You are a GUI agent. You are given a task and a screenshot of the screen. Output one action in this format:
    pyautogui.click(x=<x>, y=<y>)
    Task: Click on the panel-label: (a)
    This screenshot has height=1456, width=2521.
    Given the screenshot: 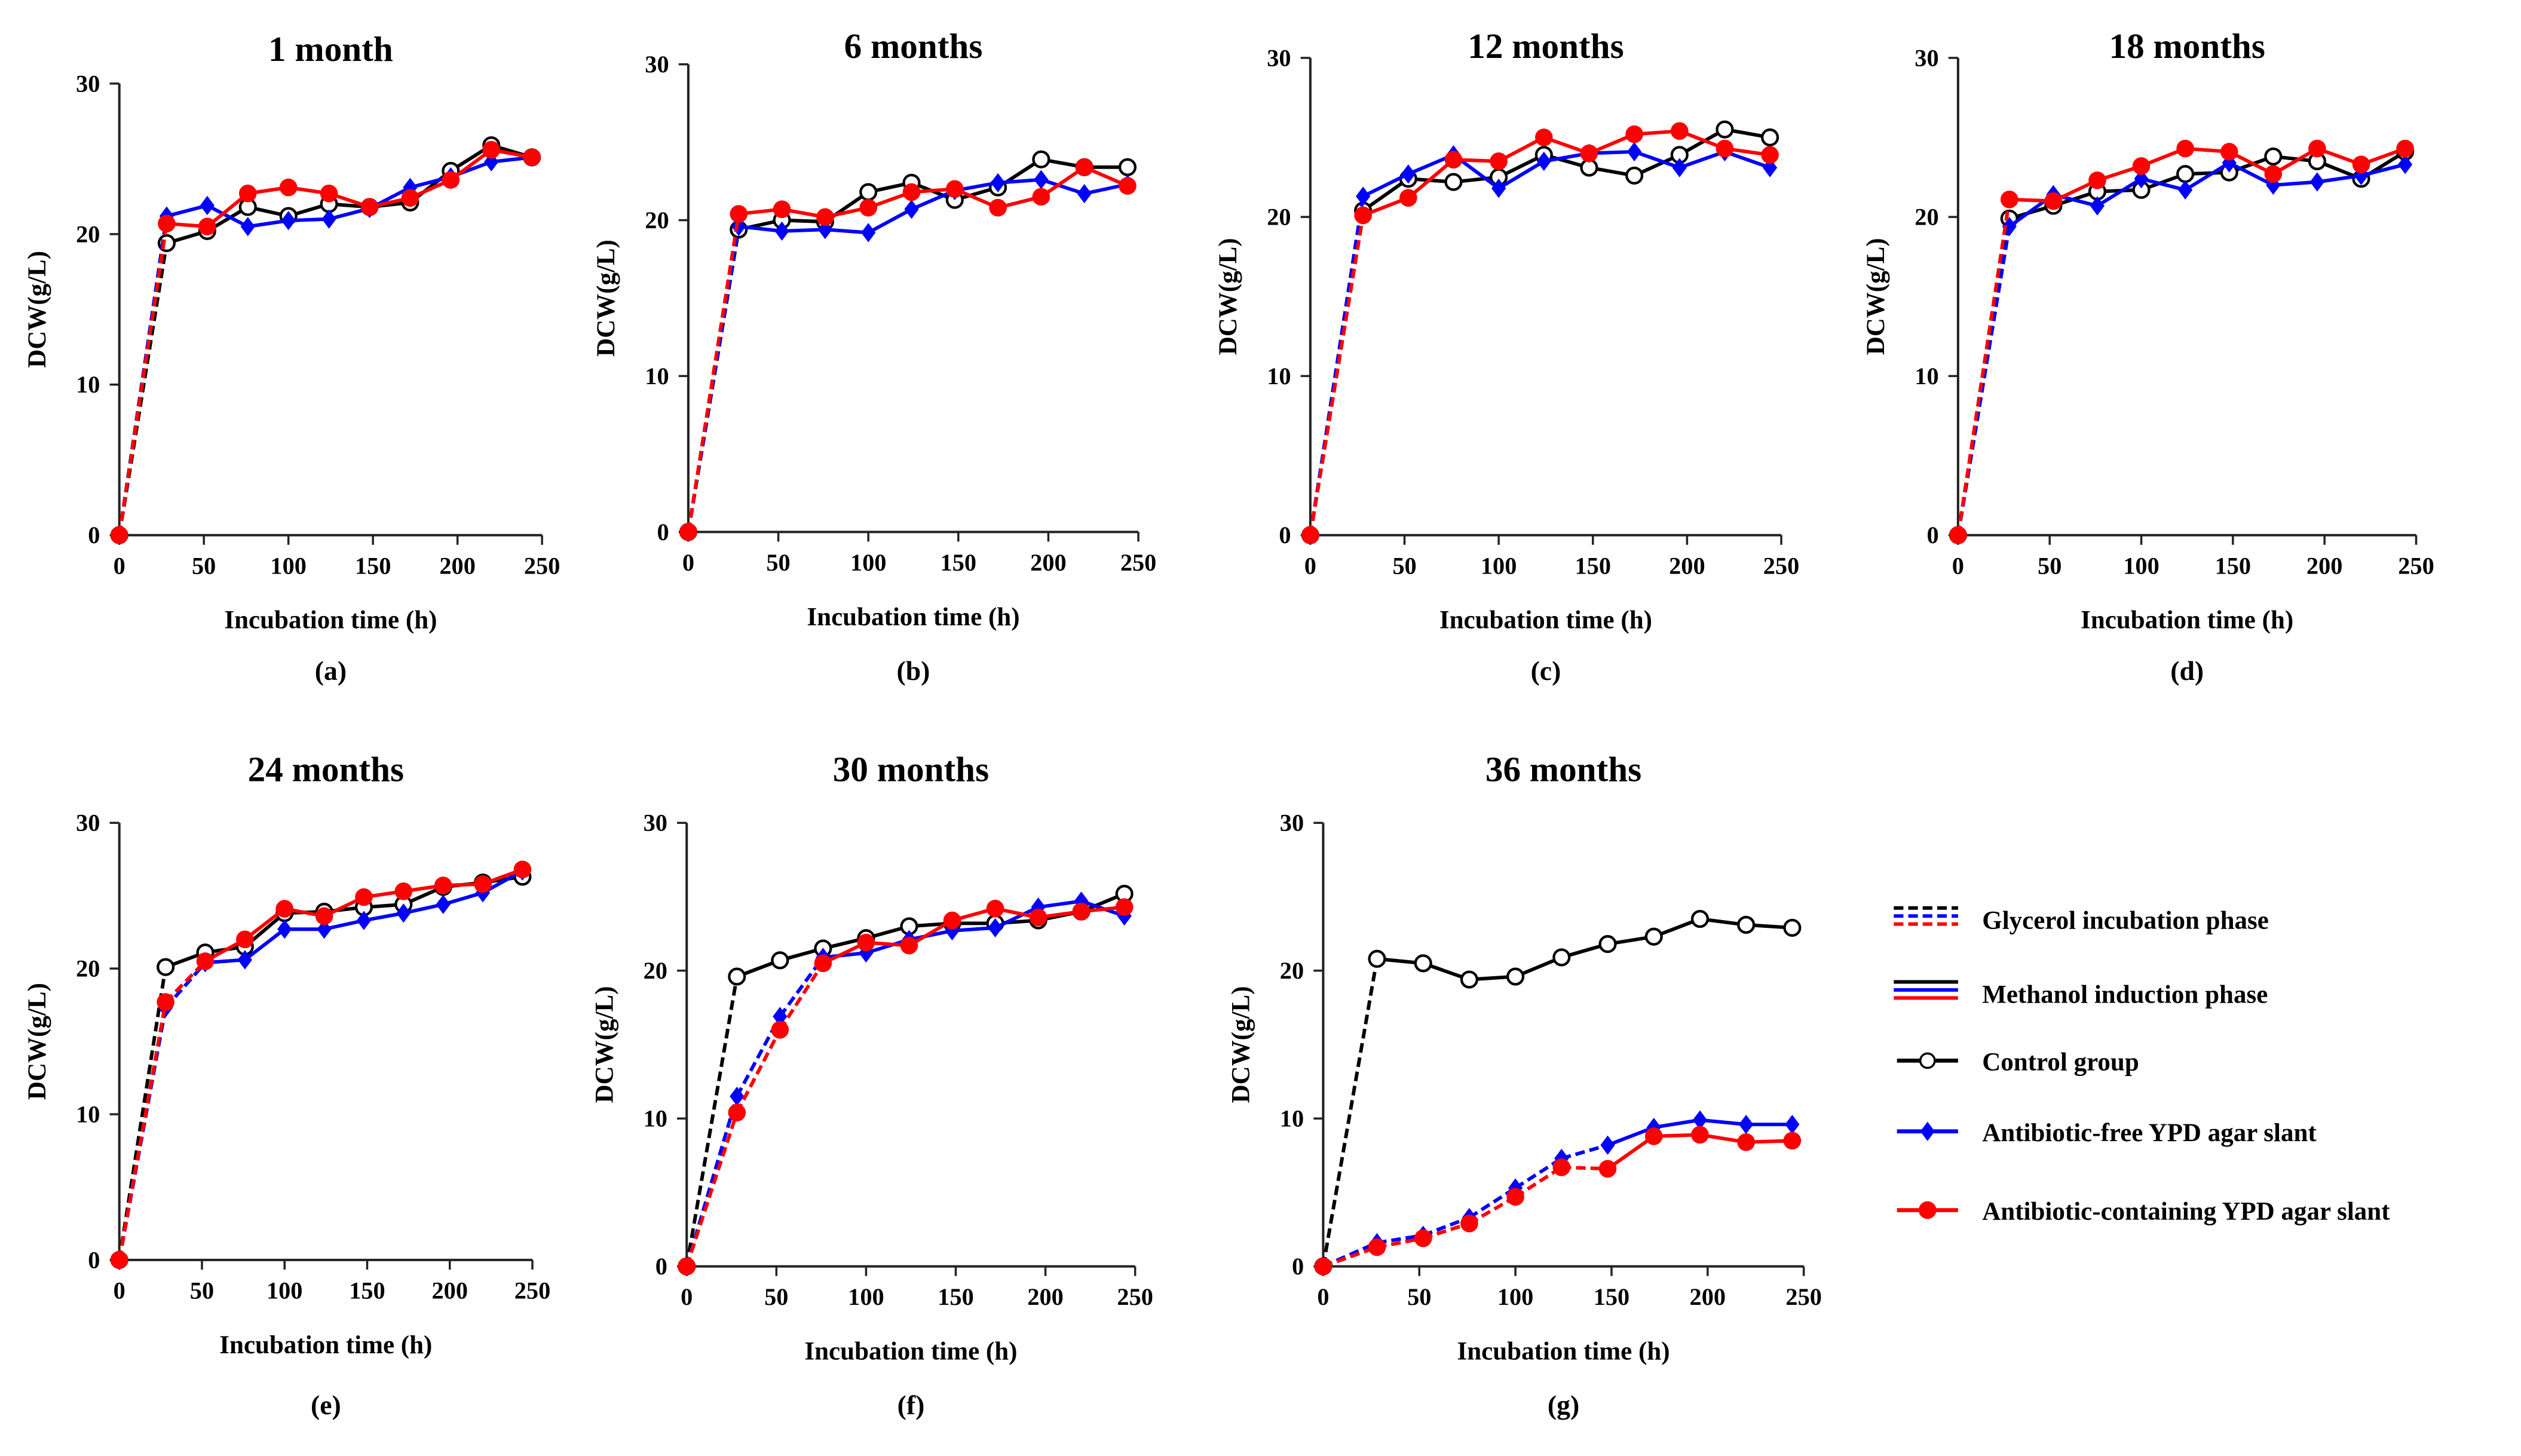 What is the action you would take?
    pyautogui.click(x=331, y=671)
    